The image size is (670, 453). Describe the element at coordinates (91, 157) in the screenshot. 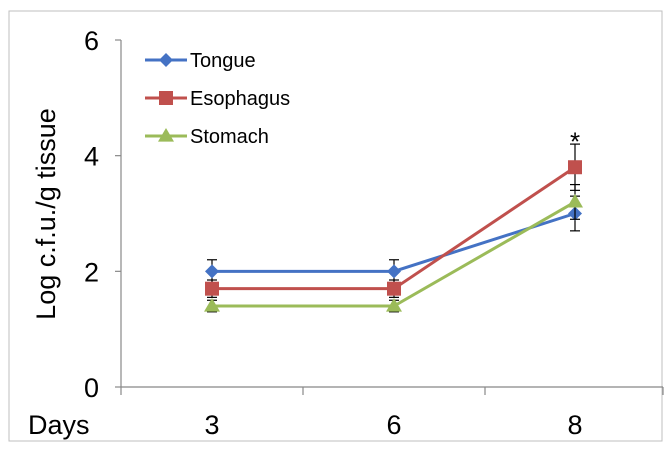

I see `y-tick-label: 4` at that location.